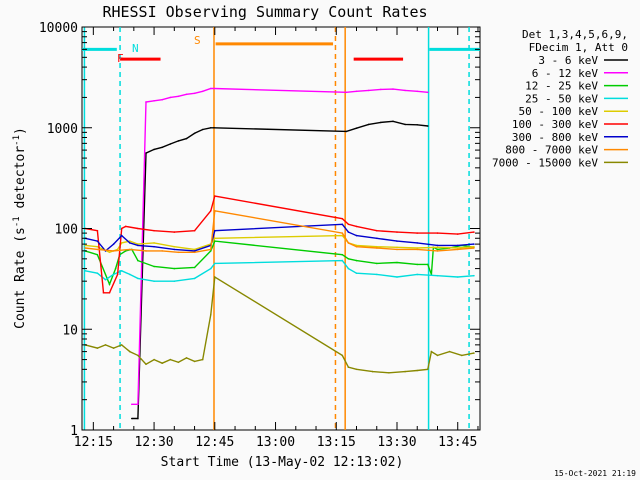  What do you see at coordinates (20, 181) in the screenshot?
I see `y-axis-label-mid: detector` at bounding box center [20, 181].